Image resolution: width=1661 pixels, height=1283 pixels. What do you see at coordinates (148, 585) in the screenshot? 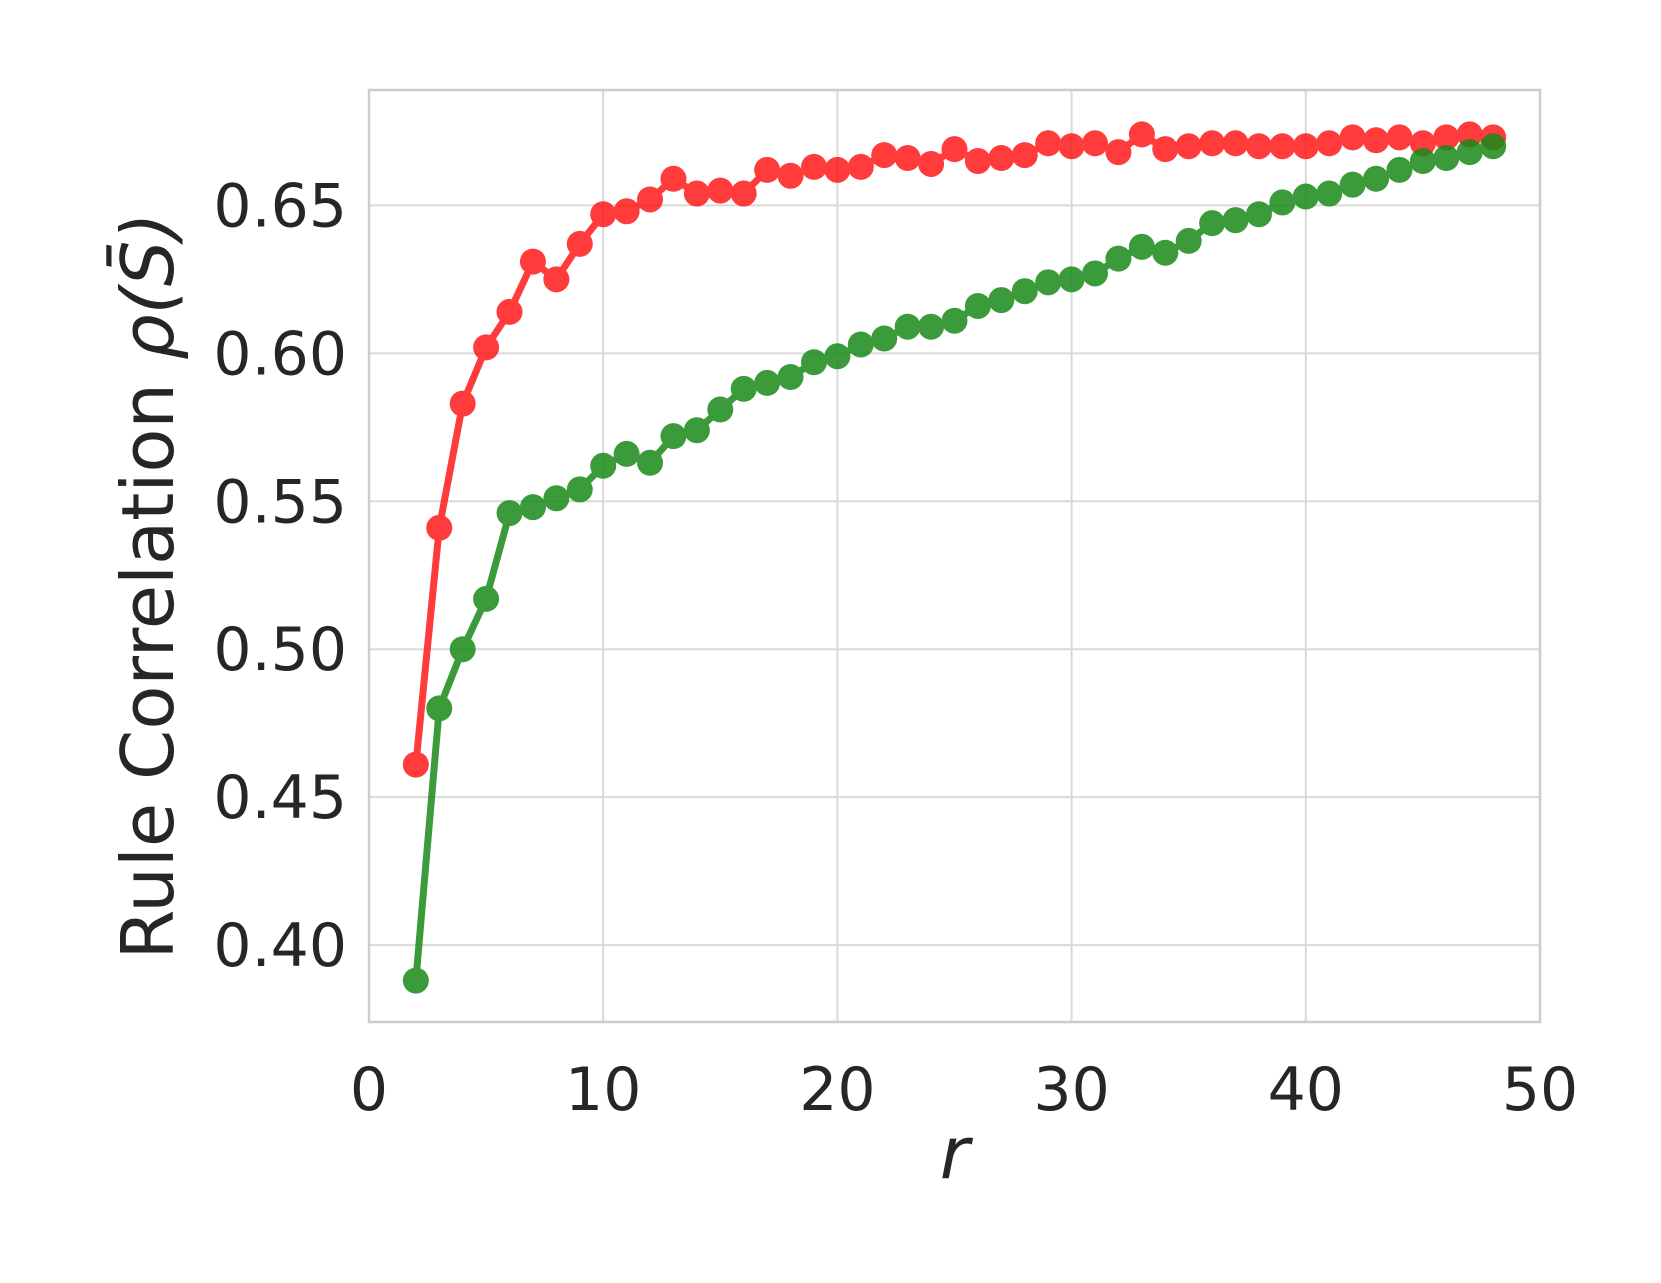
I see `y-axis-label: Rule Correlation ρ(S̄)` at bounding box center [148, 585].